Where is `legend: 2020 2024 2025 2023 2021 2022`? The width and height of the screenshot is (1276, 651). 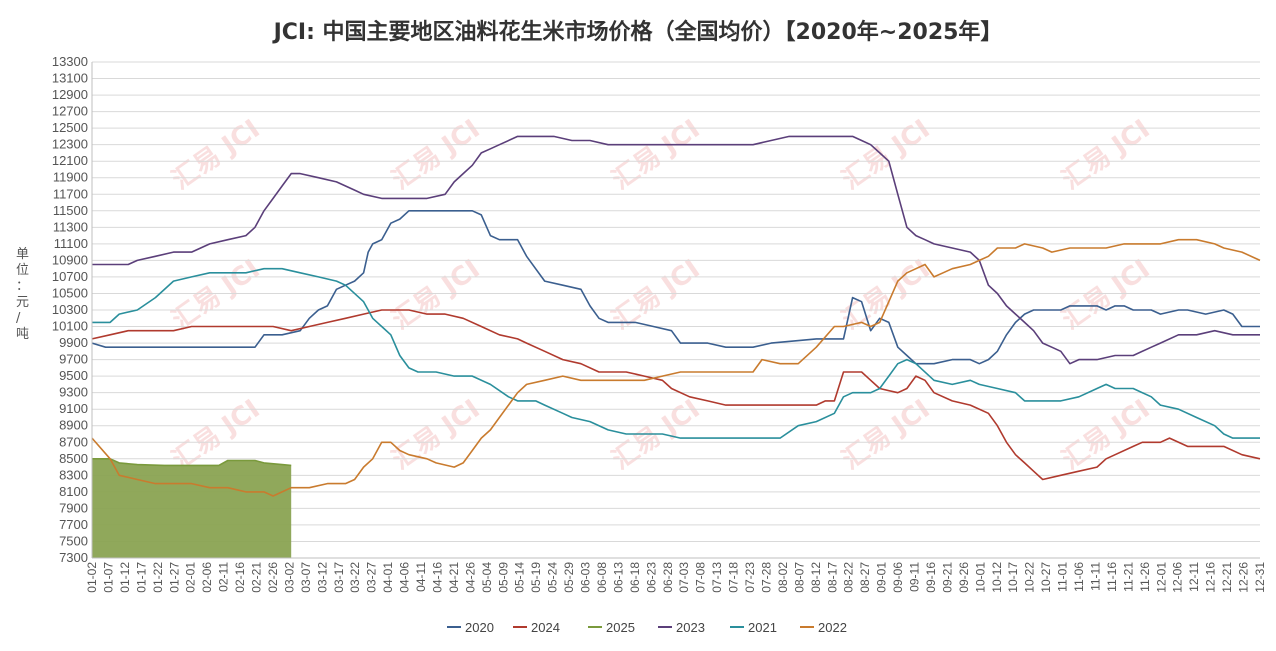
legend: 2020 2024 2025 2023 2021 2022 is located at coordinates (647, 627).